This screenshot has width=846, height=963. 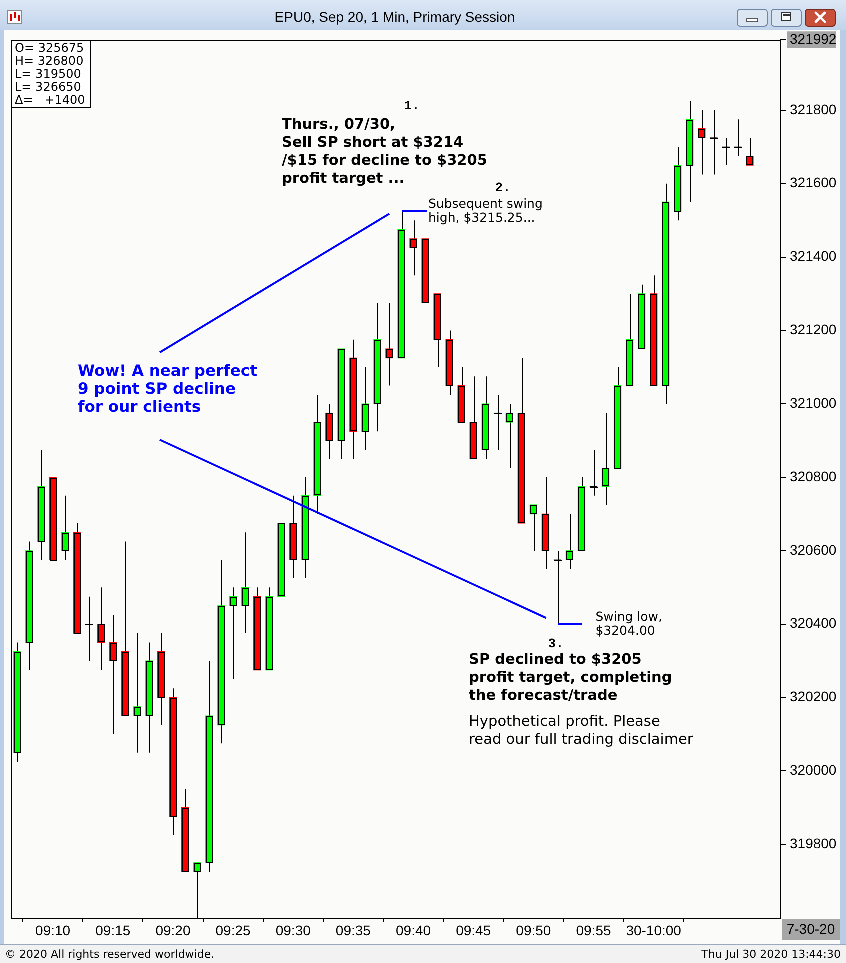 What do you see at coordinates (110, 954) in the screenshot?
I see `text: © 2020 All rights reserved worldwide.` at bounding box center [110, 954].